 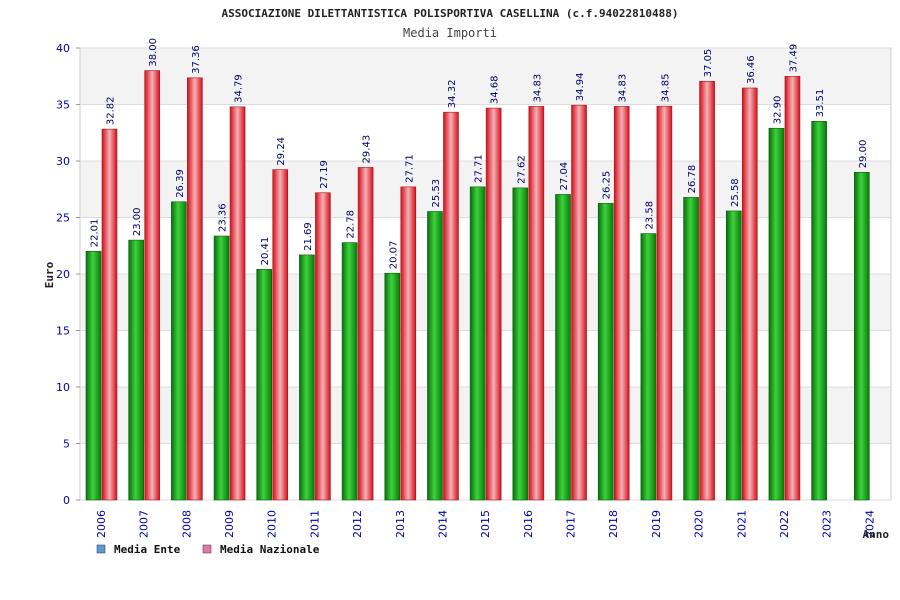 What do you see at coordinates (367, 149) in the screenshot?
I see `value-label: 29.43` at bounding box center [367, 149].